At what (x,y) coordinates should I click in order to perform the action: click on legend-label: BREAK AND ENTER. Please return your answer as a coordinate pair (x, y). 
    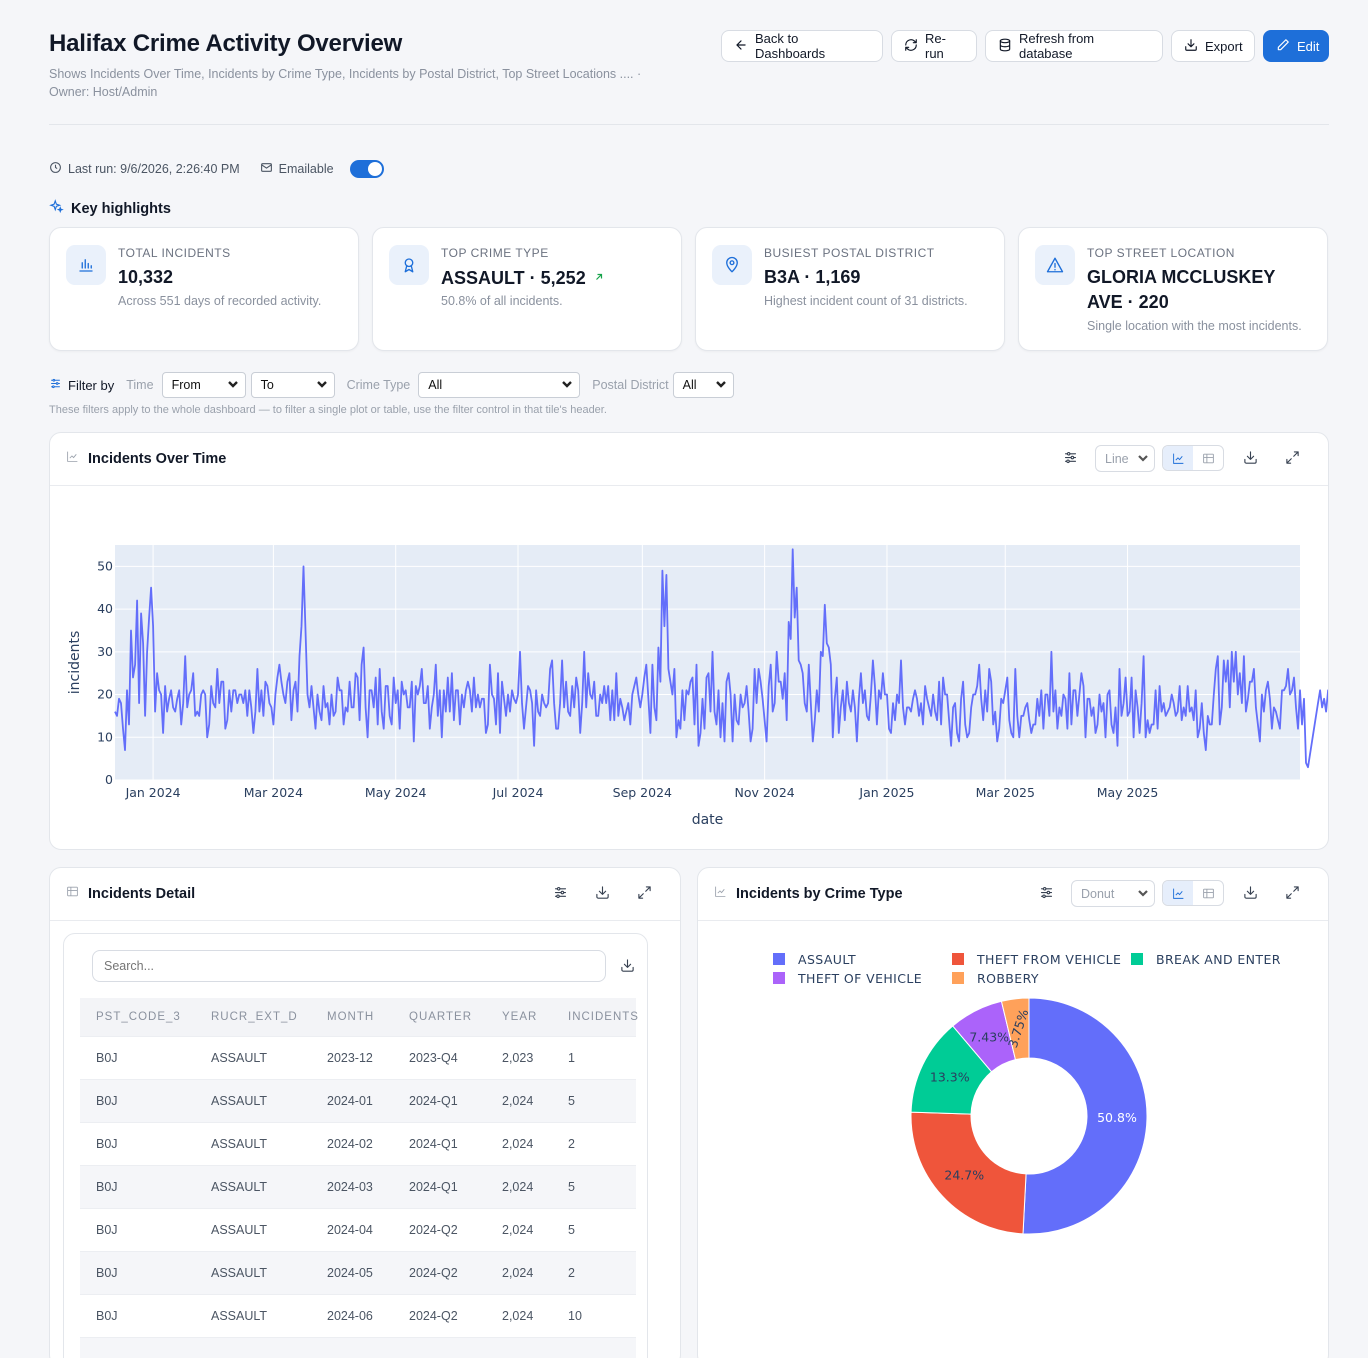
    Looking at the image, I should click on (1218, 959).